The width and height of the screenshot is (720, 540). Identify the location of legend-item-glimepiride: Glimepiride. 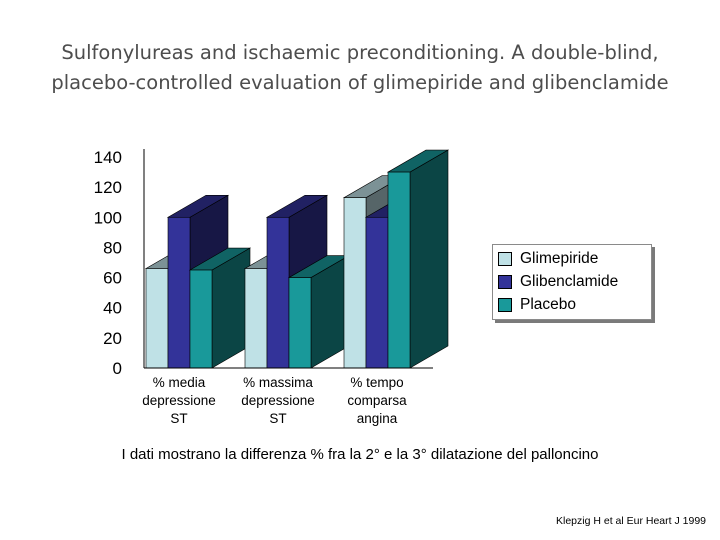
(574, 258).